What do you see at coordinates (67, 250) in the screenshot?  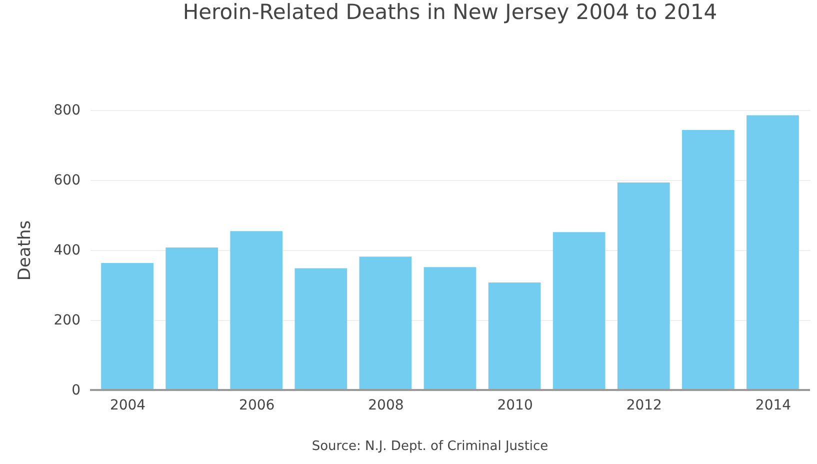 I see `y-tick-label: 400` at bounding box center [67, 250].